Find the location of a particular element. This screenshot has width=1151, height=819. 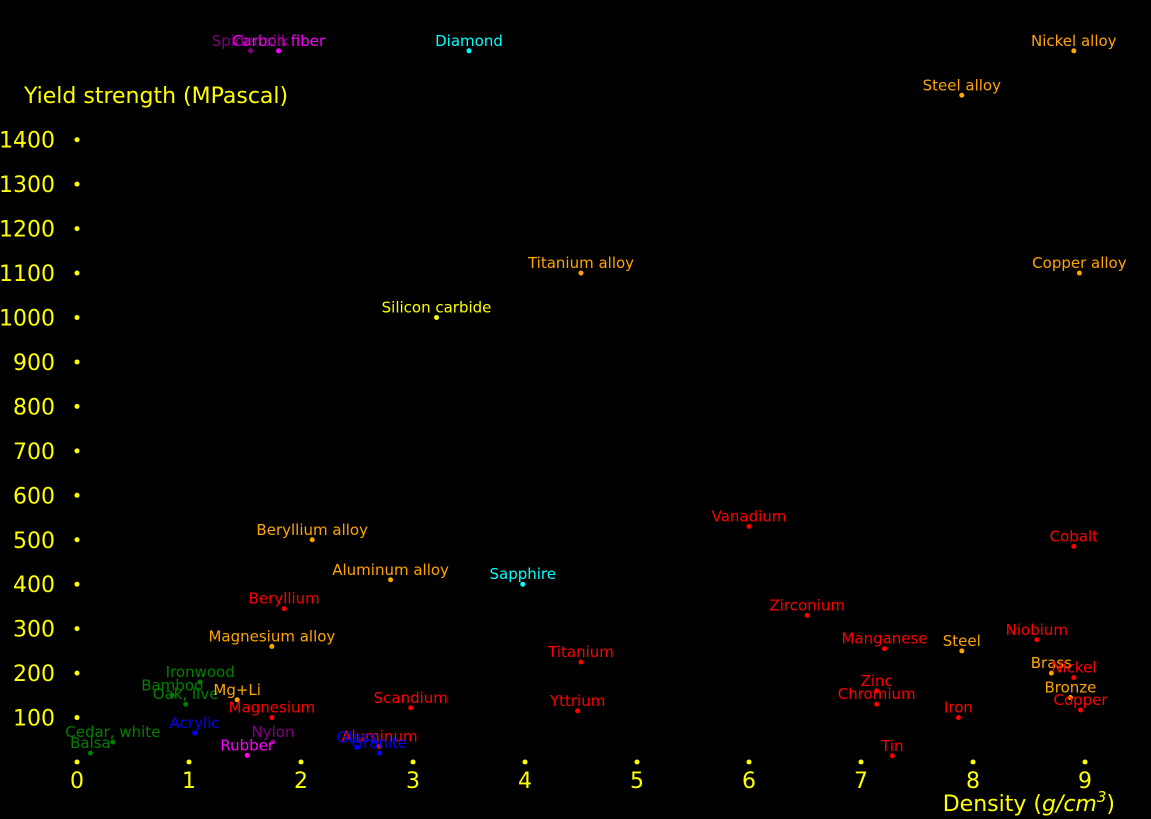

data-point-label: Iron is located at coordinates (958, 708).